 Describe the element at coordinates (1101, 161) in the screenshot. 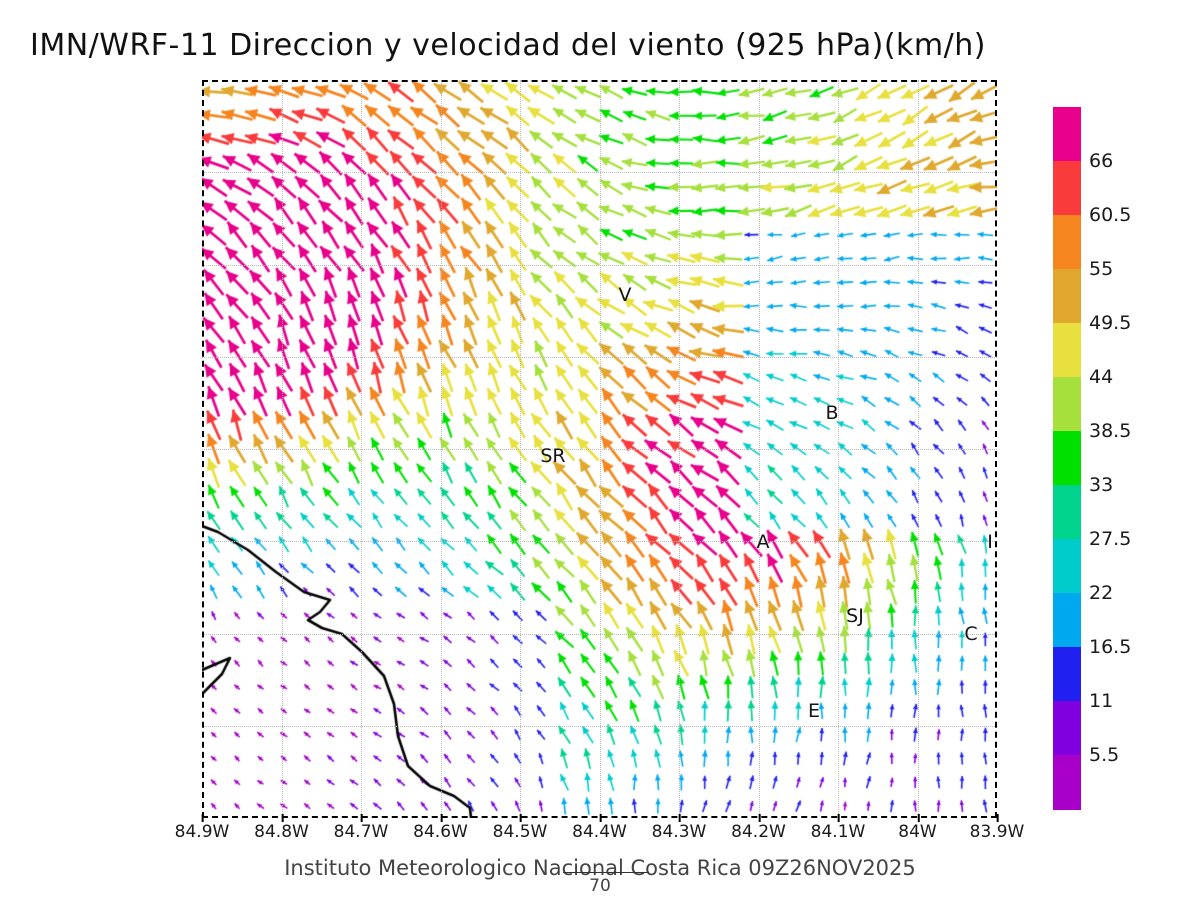

I see `colorbar-tick-label: 66` at that location.